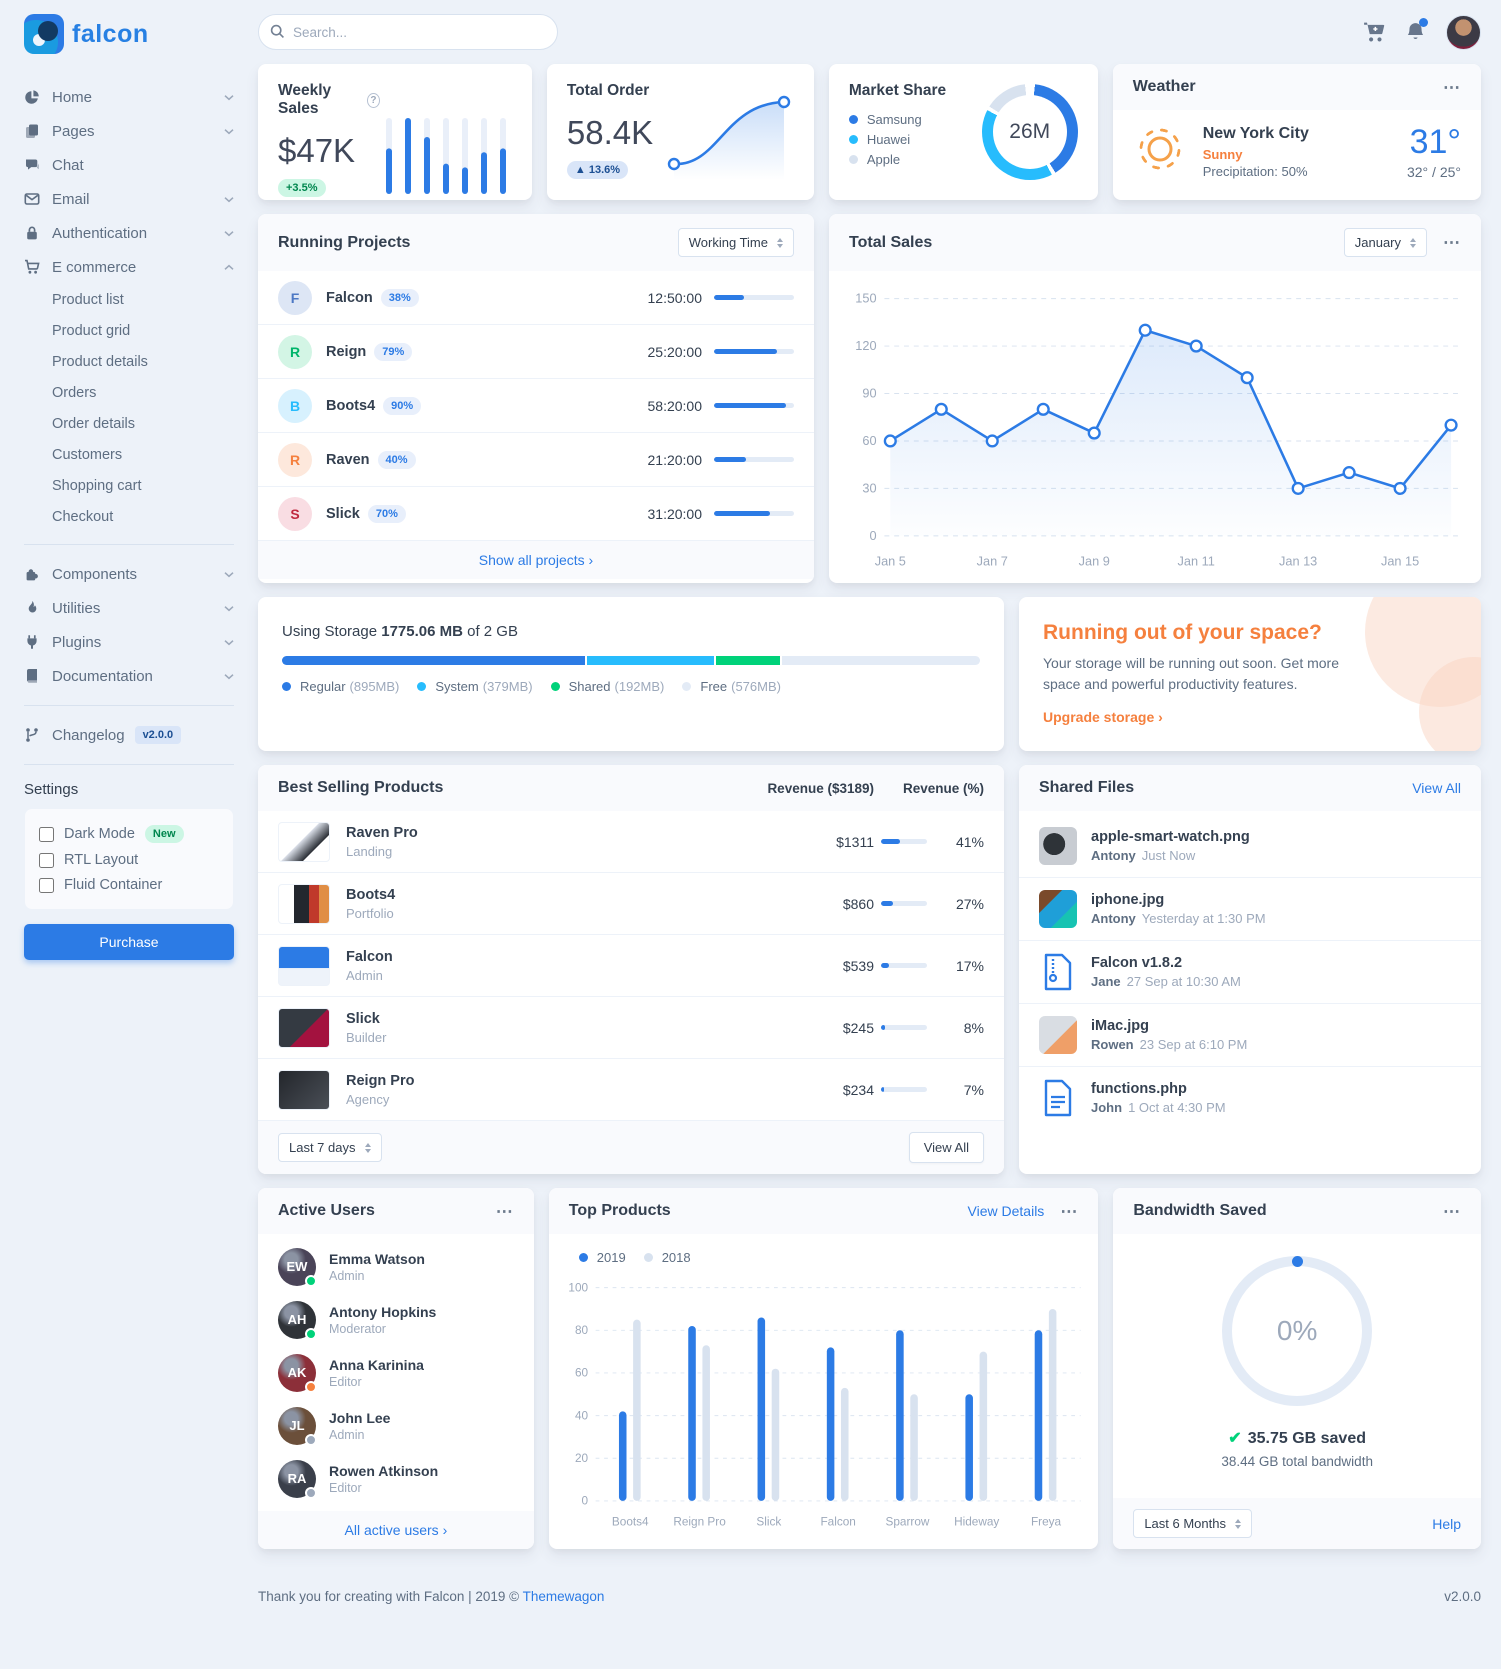  Describe the element at coordinates (100, 361) in the screenshot. I see `sidebar-subitem-product-details: Product details` at that location.